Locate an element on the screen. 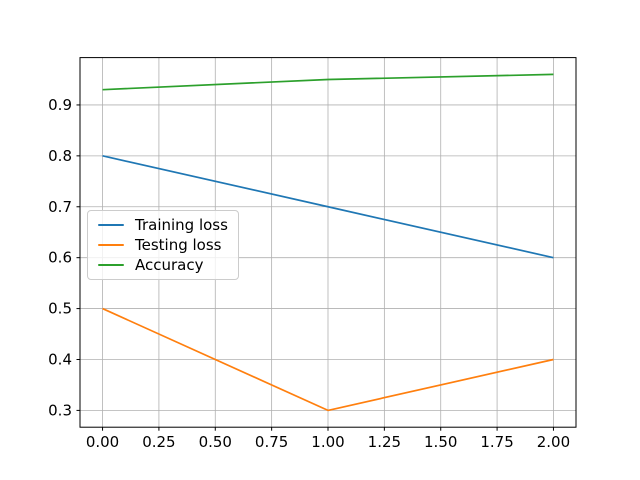 The height and width of the screenshot is (480, 640). legend-label: Testing loss is located at coordinates (178, 245).